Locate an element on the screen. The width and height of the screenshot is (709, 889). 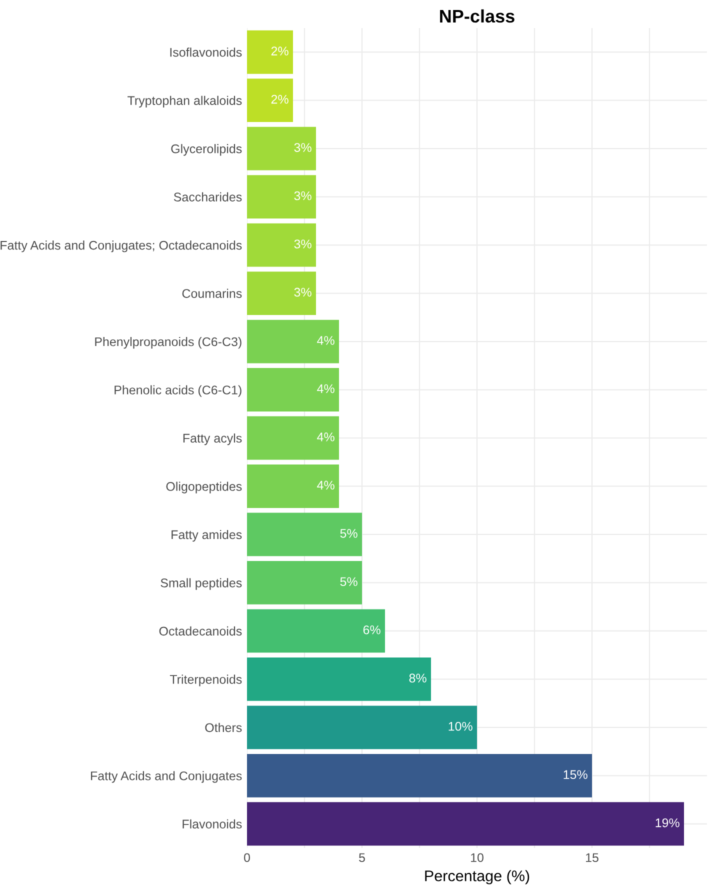
y-tick-label: Triterpenoids is located at coordinates (206, 680).